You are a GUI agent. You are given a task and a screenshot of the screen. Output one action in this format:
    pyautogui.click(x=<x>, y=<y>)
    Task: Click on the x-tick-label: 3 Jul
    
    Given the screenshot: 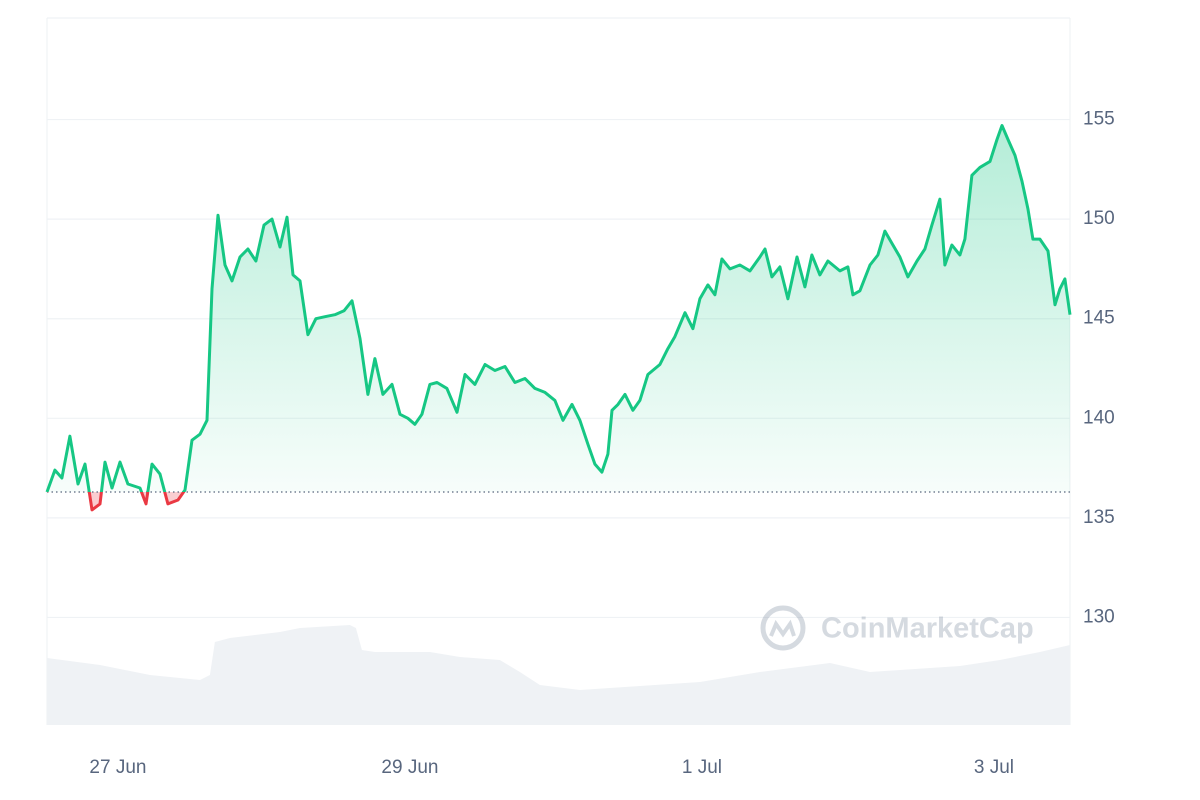 What is the action you would take?
    pyautogui.click(x=994, y=767)
    